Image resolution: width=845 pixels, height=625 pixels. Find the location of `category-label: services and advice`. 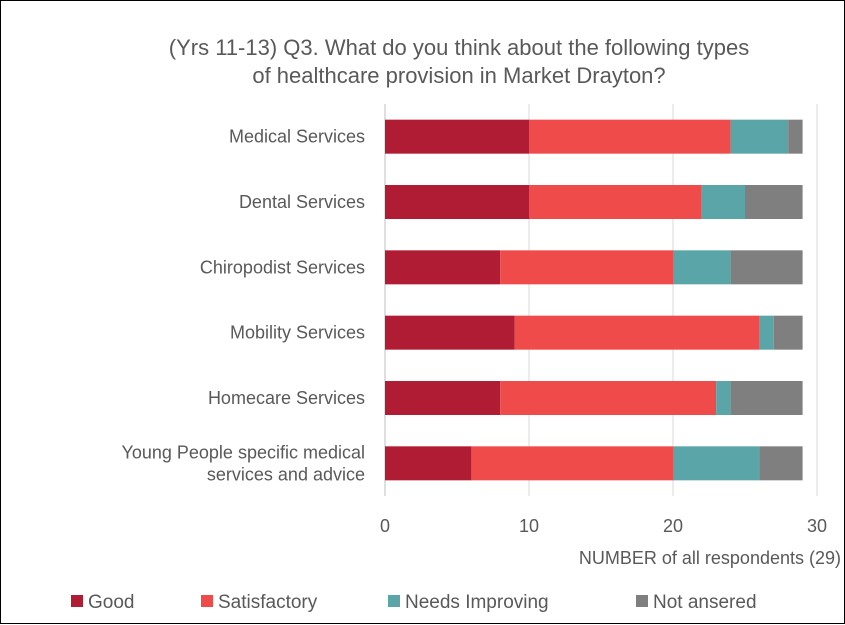

category-label: services and advice is located at coordinates (286, 474).